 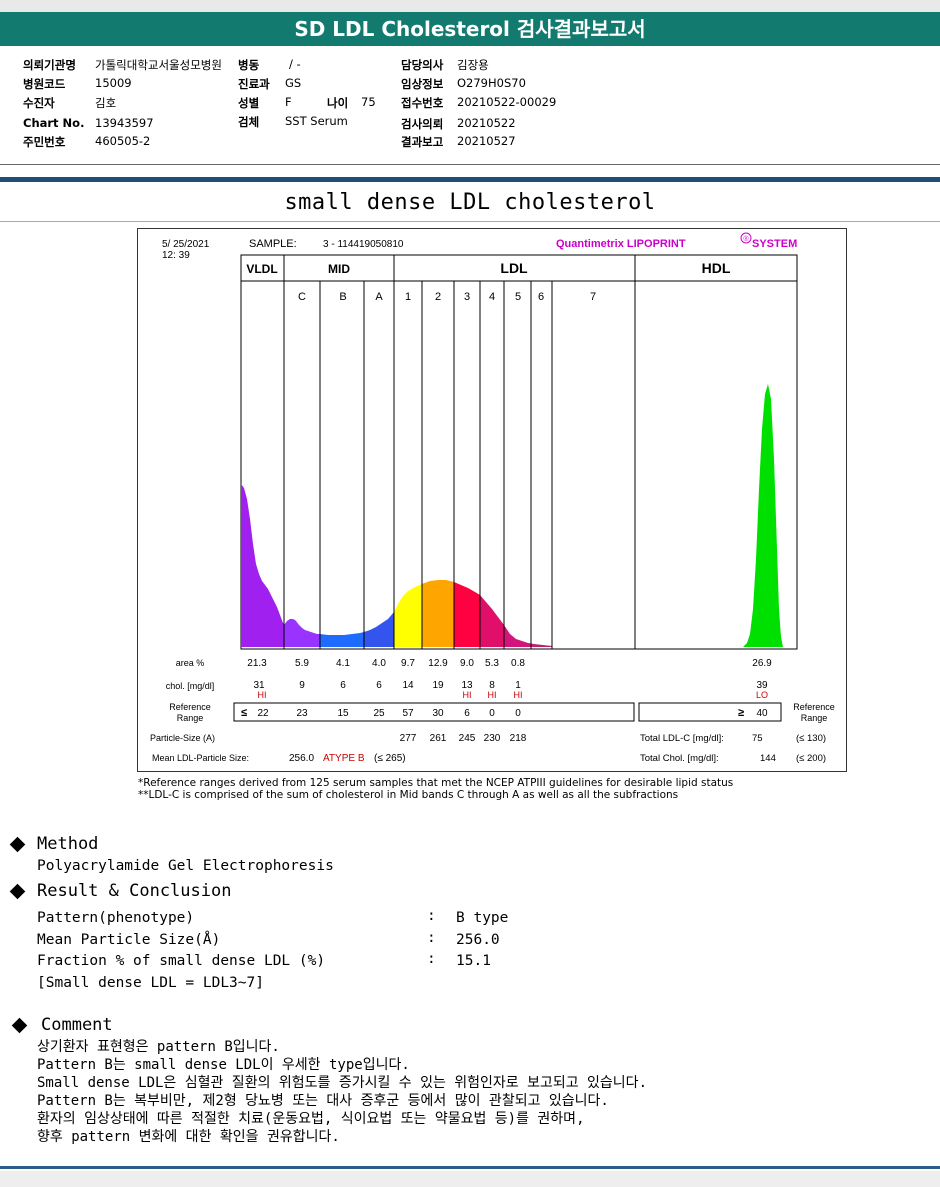 I want to click on ref-b: 15, so click(x=343, y=713).